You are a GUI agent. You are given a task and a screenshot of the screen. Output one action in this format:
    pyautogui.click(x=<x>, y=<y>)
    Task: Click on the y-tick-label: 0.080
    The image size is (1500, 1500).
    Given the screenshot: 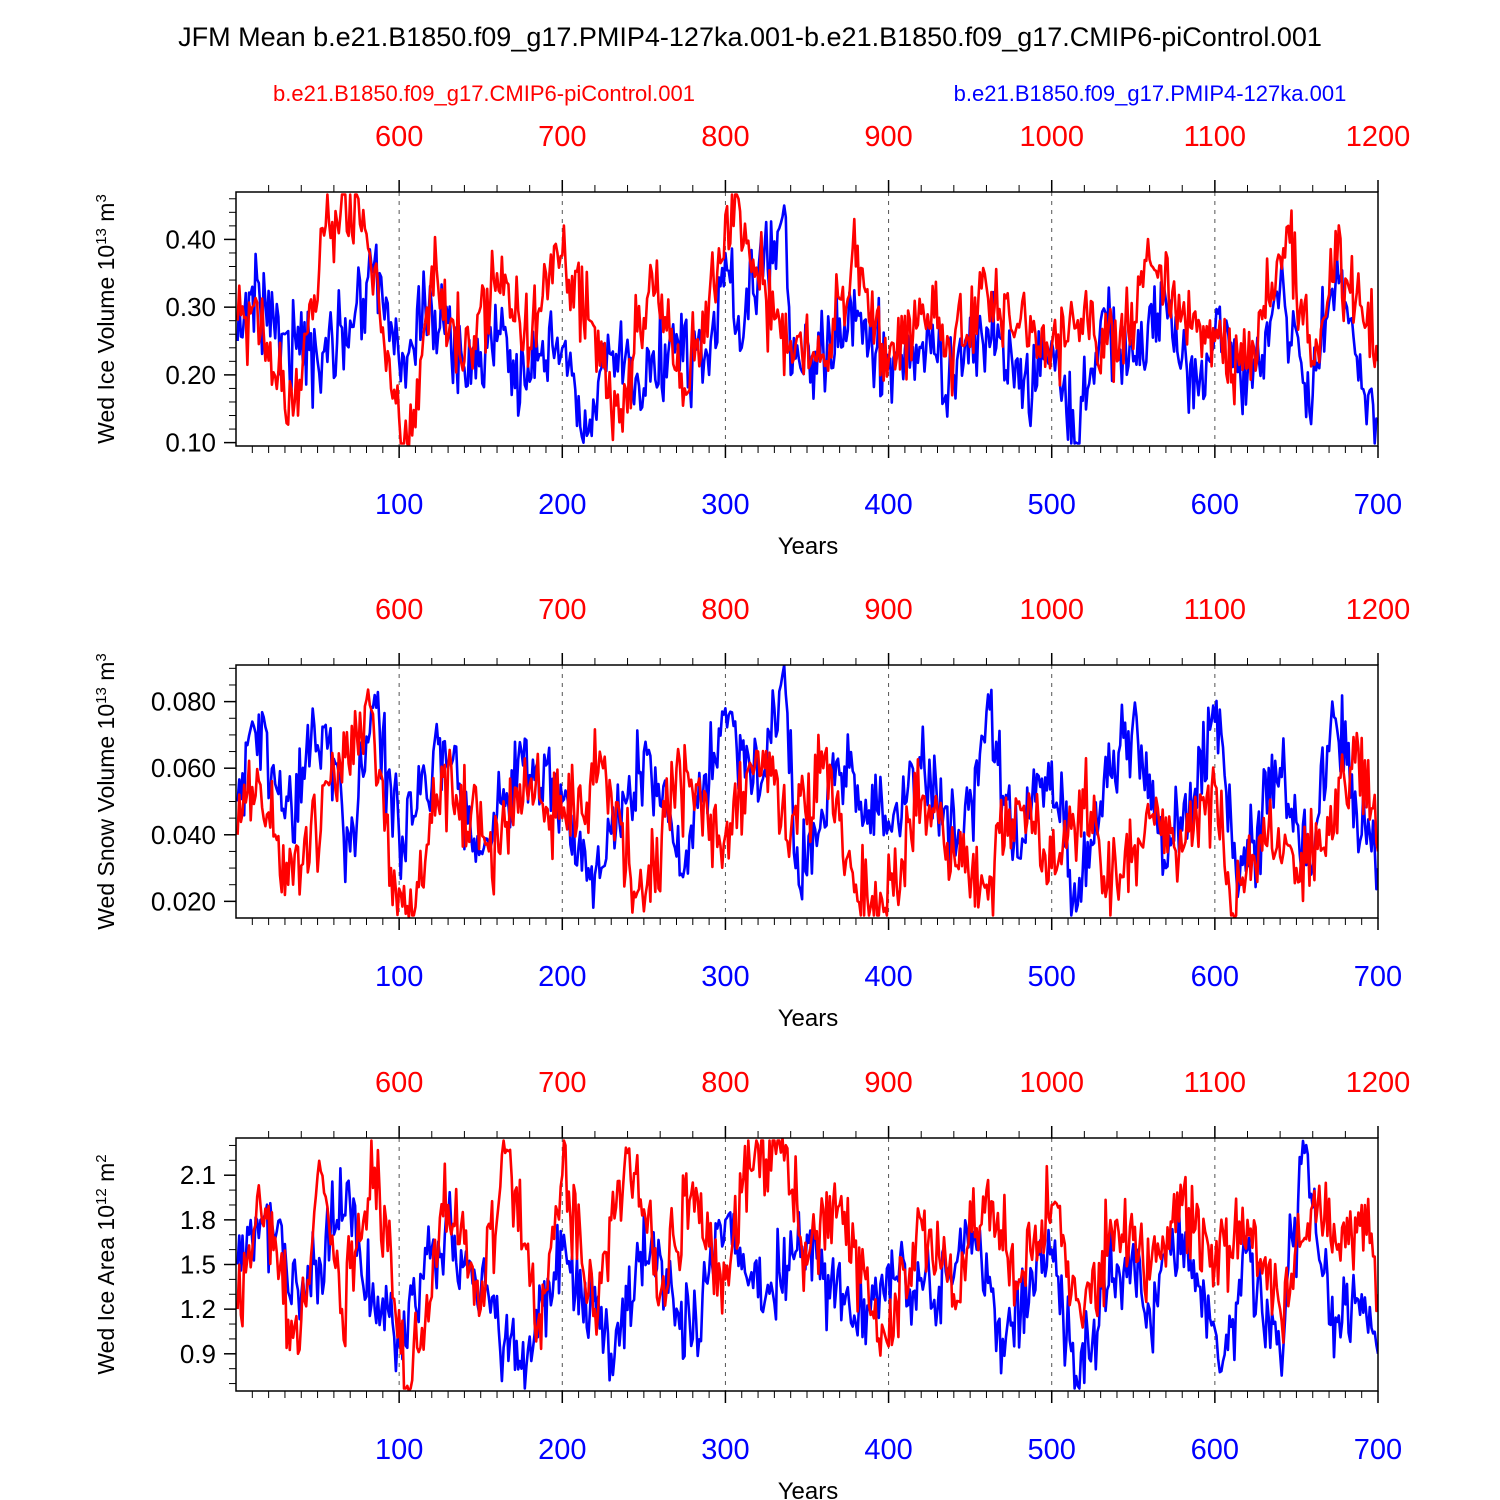 What is the action you would take?
    pyautogui.click(x=183, y=702)
    